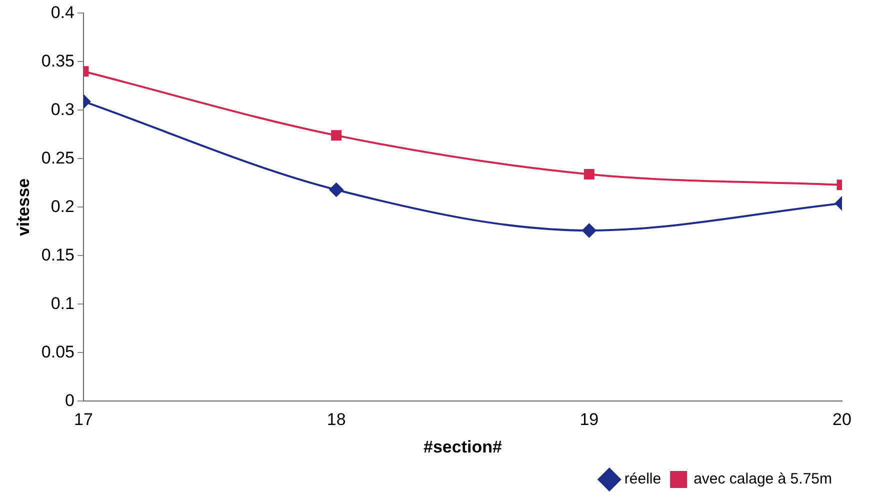 This screenshot has width=882, height=497. What do you see at coordinates (83, 420) in the screenshot?
I see `x-tick-label: 17` at bounding box center [83, 420].